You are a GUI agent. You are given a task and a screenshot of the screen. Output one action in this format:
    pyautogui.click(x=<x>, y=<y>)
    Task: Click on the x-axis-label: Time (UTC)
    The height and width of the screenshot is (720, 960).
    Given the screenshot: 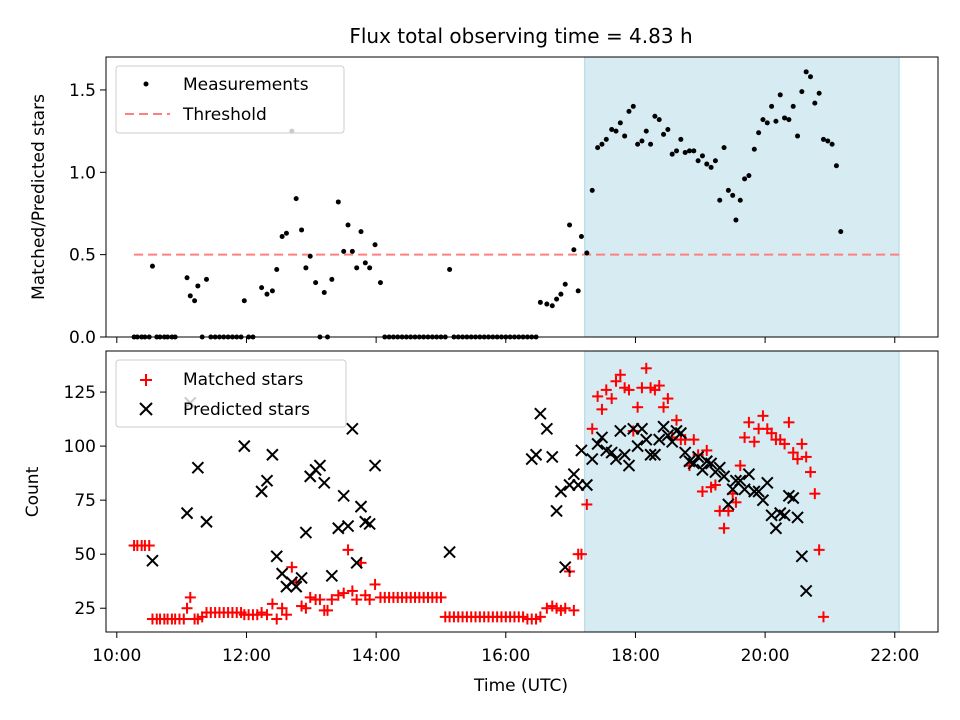 What is the action you would take?
    pyautogui.click(x=520, y=686)
    